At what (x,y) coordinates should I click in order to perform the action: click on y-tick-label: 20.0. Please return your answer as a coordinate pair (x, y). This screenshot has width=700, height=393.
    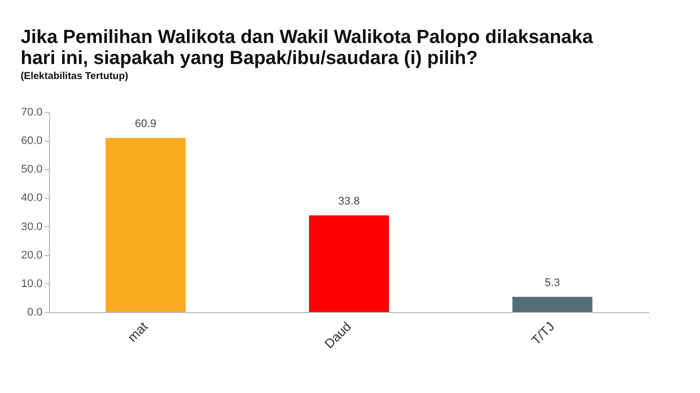
    Looking at the image, I should click on (31, 255).